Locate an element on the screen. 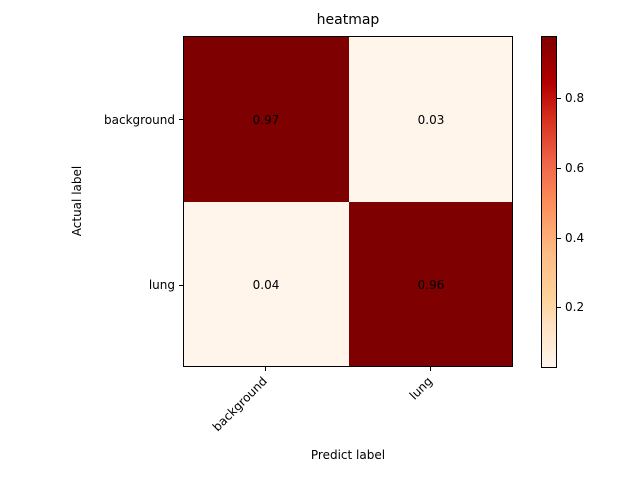 The height and width of the screenshot is (480, 640). cell-background-lung is located at coordinates (430, 119).